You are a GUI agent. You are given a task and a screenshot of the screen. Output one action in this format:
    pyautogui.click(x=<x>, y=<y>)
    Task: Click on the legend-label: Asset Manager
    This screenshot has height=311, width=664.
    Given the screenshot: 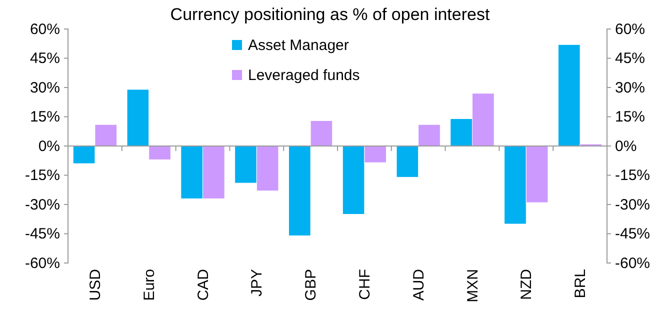 What is the action you would take?
    pyautogui.click(x=298, y=45)
    